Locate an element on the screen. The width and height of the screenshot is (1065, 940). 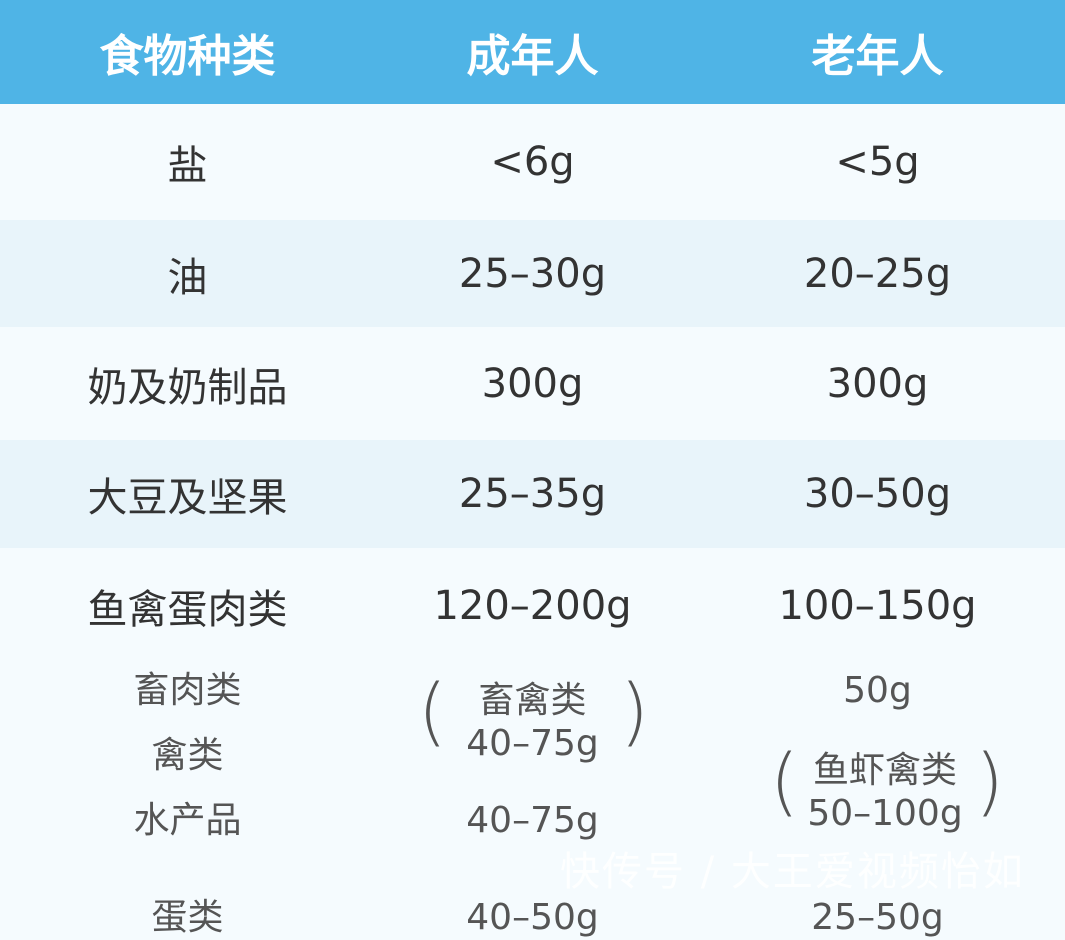
adult-group-label: 畜禽类 is located at coordinates (532, 700).